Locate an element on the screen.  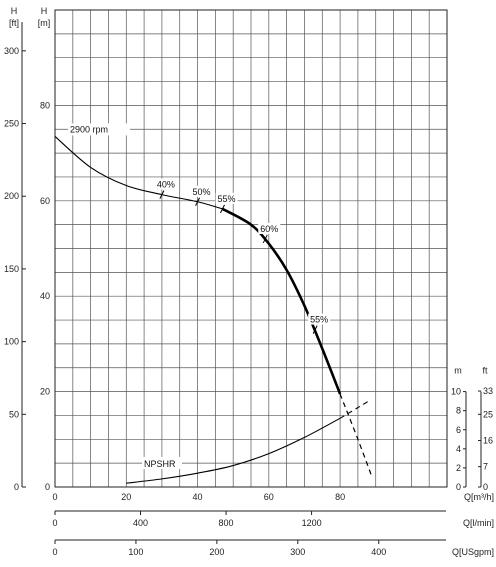
x-tick-lmin: 800 is located at coordinates (226, 523).